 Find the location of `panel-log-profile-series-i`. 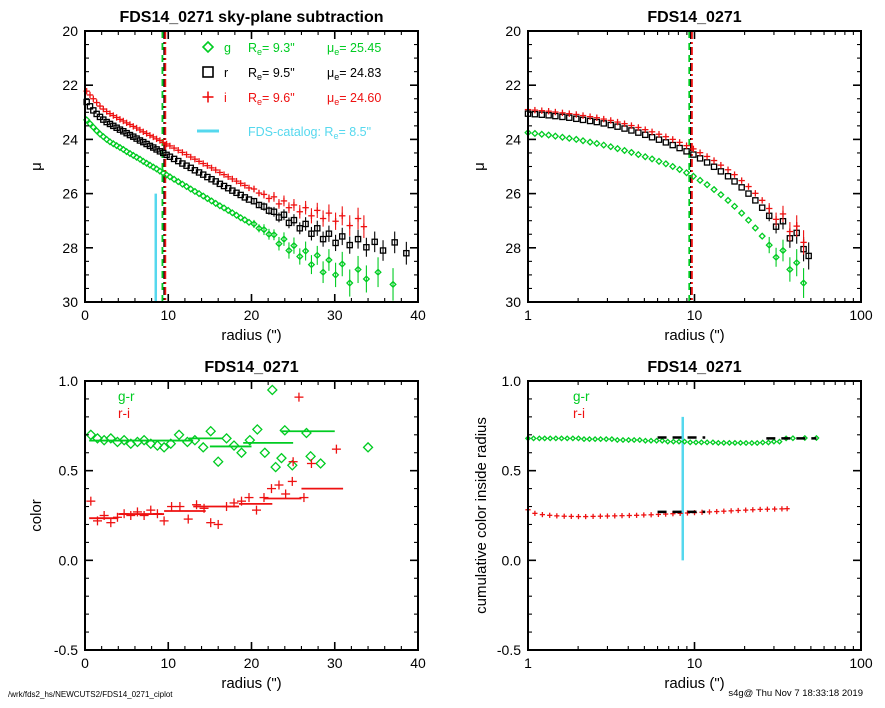

panel-log-profile-series-i is located at coordinates (665, 180).